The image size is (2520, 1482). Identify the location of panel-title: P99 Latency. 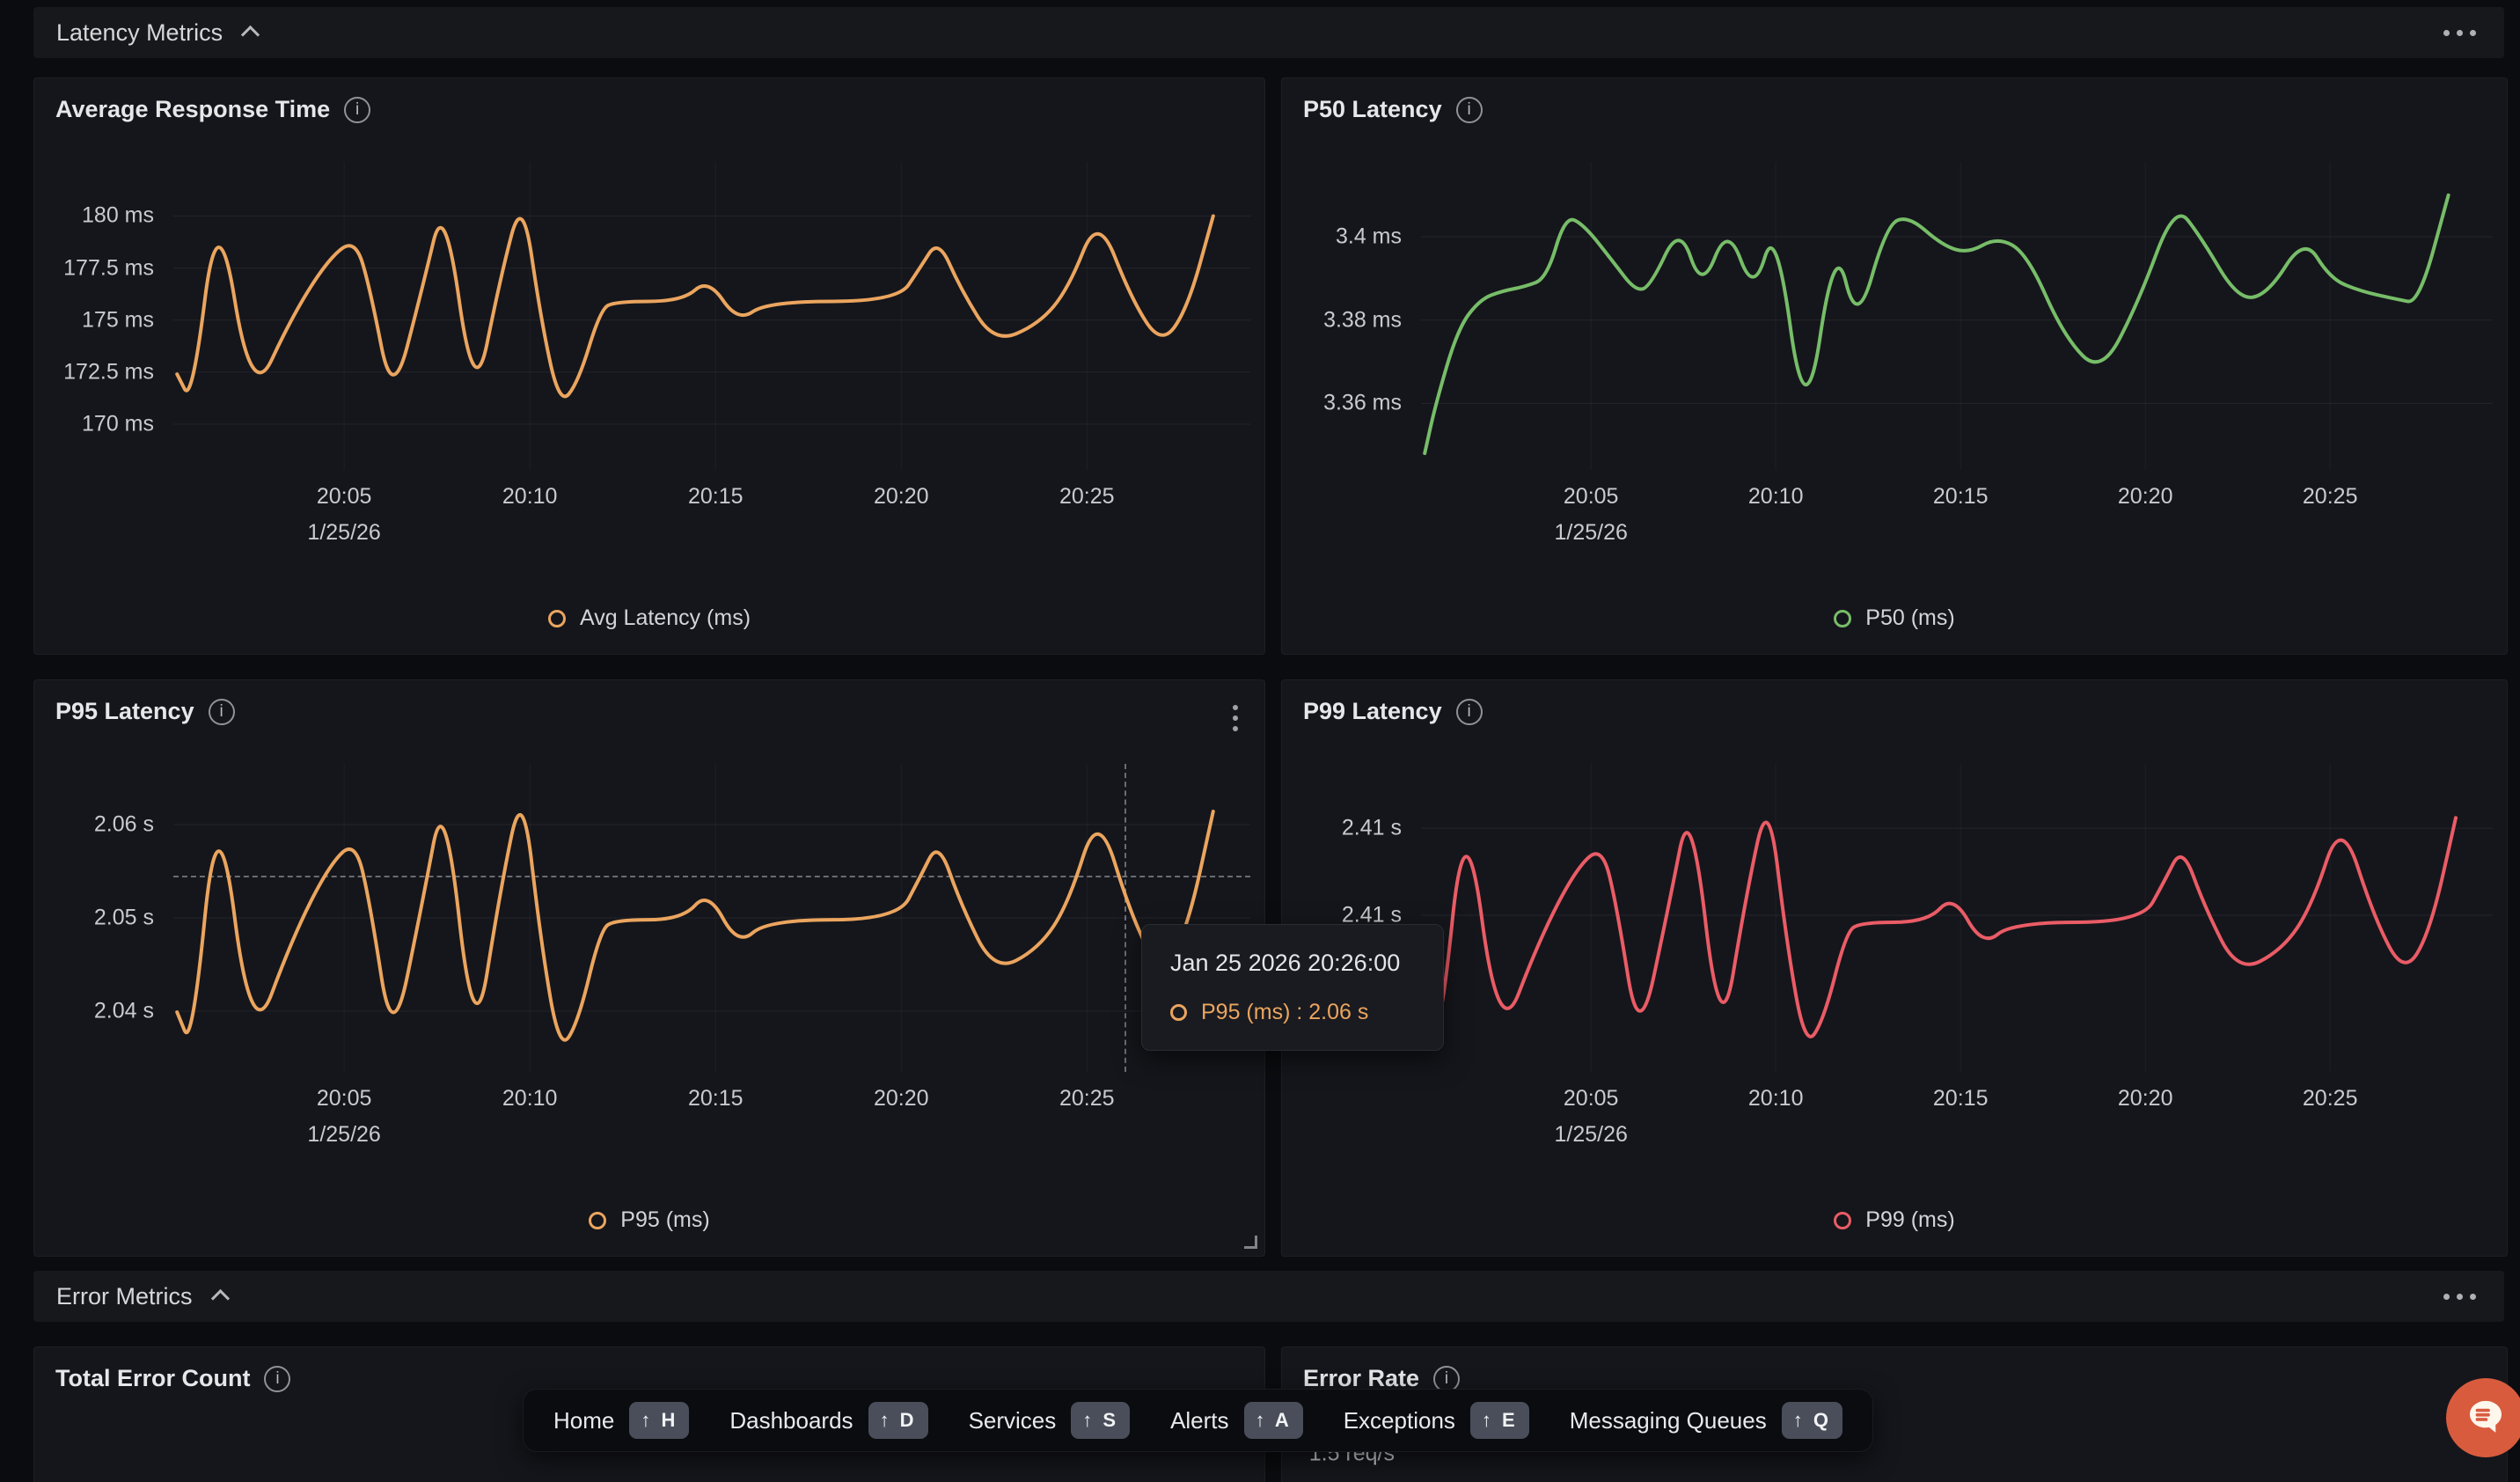
(1372, 711).